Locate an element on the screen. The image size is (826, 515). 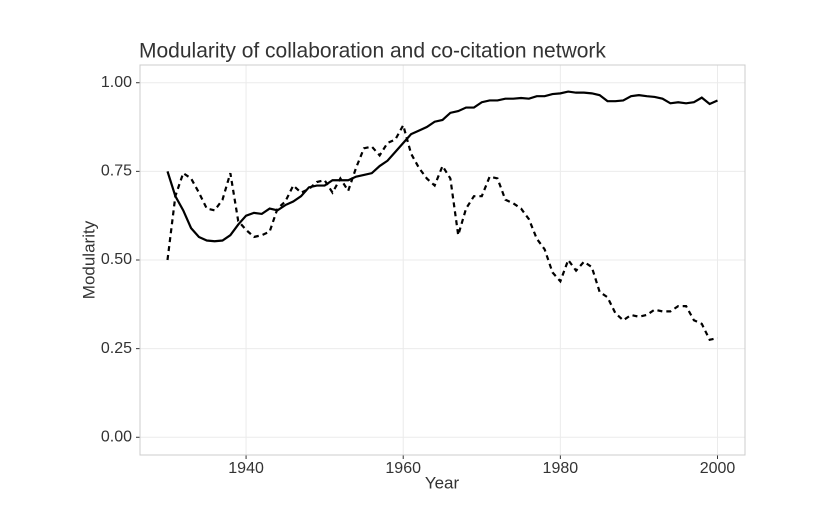
y-tick-label: 0.00 is located at coordinates (116, 436).